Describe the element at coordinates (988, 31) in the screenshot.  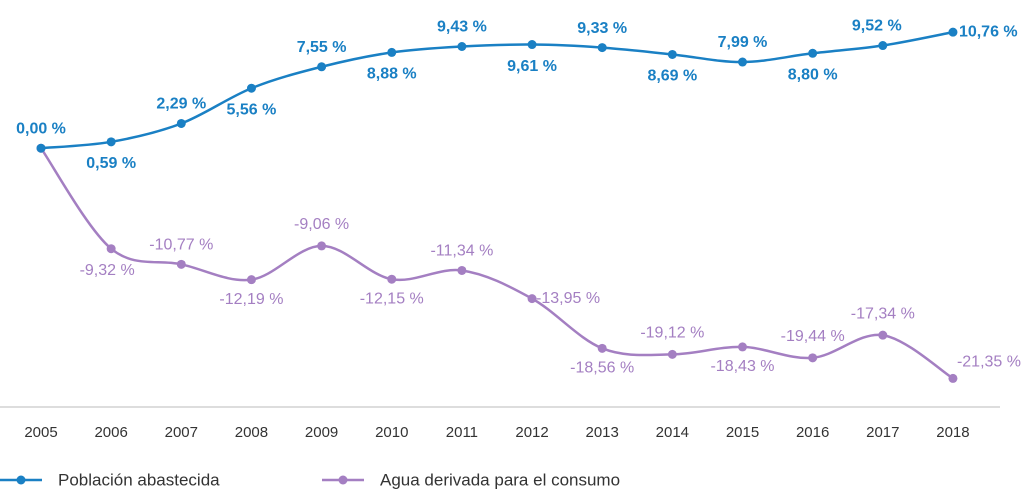
I see `data-label: 10,76 %` at that location.